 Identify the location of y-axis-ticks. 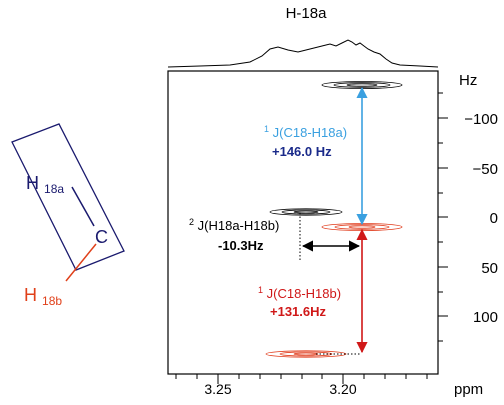
(443, 217).